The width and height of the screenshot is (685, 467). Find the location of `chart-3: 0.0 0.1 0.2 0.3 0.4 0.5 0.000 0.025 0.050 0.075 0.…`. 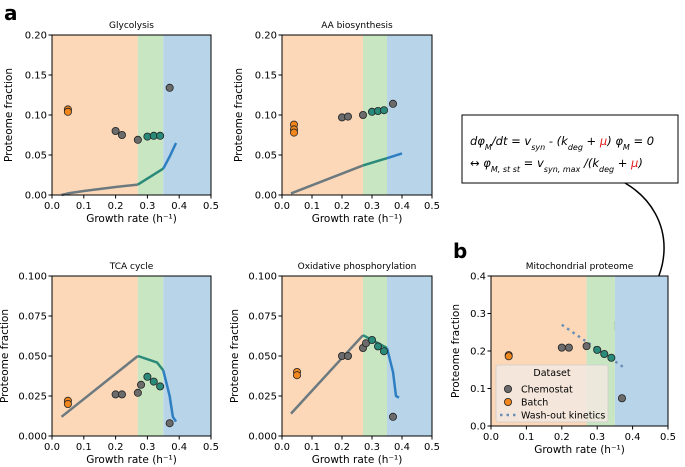

chart-3: 0.0 0.1 0.2 0.3 0.4 0.5 0.000 0.025 0.050 0.075 0.… is located at coordinates (109, 364).